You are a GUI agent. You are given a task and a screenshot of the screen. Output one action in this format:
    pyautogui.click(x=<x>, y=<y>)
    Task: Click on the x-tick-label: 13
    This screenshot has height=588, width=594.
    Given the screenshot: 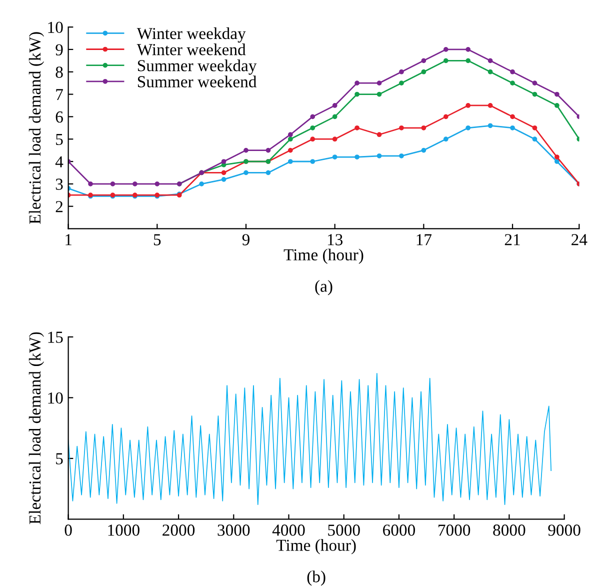 What is the action you would take?
    pyautogui.click(x=335, y=240)
    